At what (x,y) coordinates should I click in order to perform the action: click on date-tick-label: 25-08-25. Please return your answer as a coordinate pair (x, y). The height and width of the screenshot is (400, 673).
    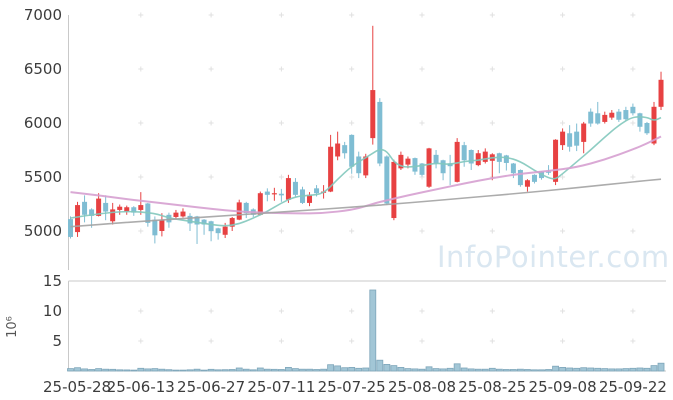
    Looking at the image, I should click on (492, 387).